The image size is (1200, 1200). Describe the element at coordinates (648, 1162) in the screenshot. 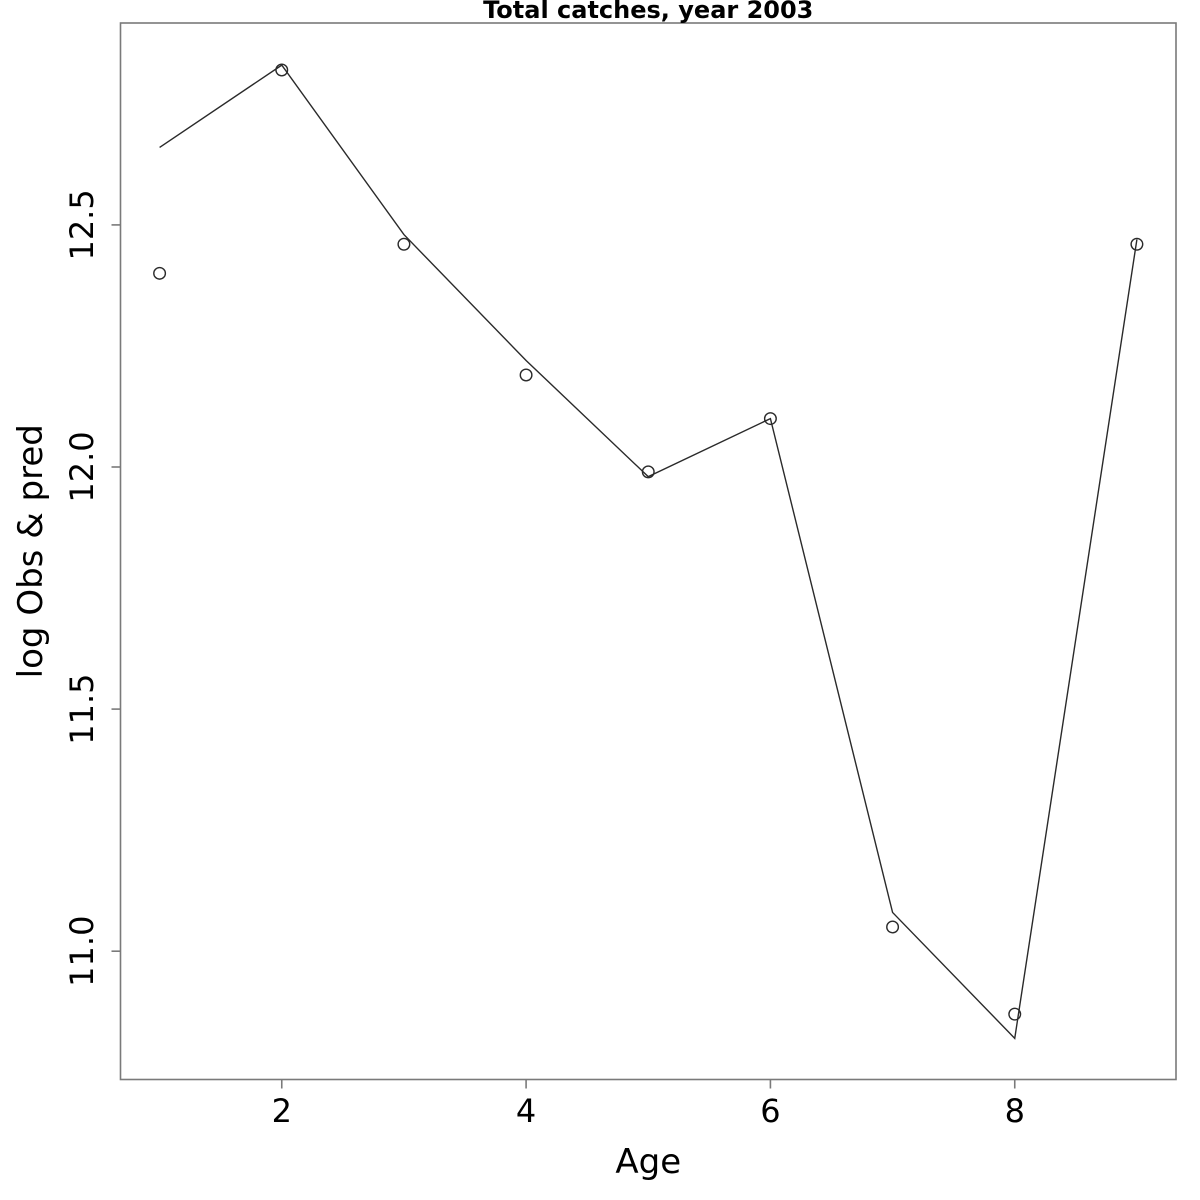

I see `x-axis-label: Age` at that location.